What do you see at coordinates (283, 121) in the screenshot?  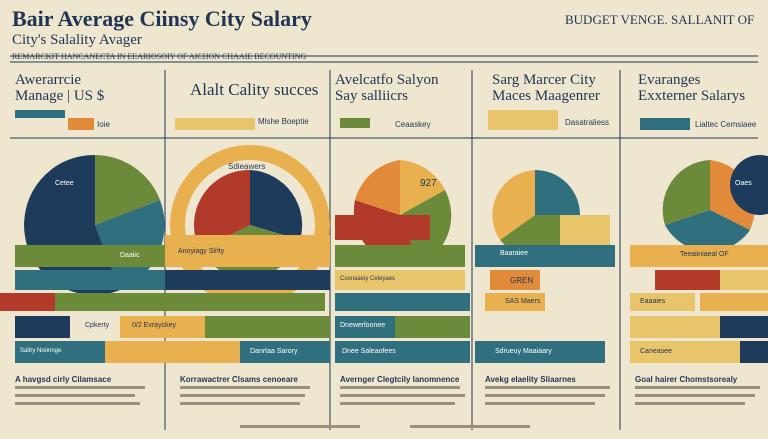 I see `panel-note: Mlshe Boeptie` at bounding box center [283, 121].